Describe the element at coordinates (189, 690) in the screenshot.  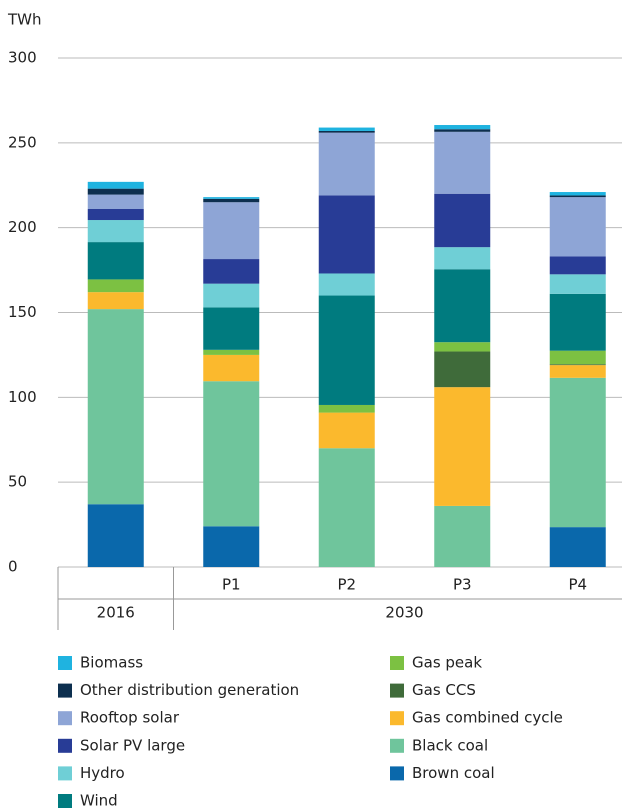
I see `legend-label: Other distribution generation` at that location.